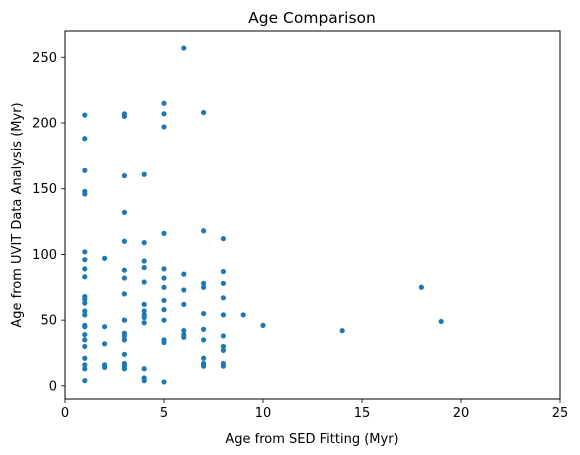 The width and height of the screenshot is (580, 455). Describe the element at coordinates (48, 222) in the screenshot. I see `y-axis: 0 50 100 150 200 250` at that location.